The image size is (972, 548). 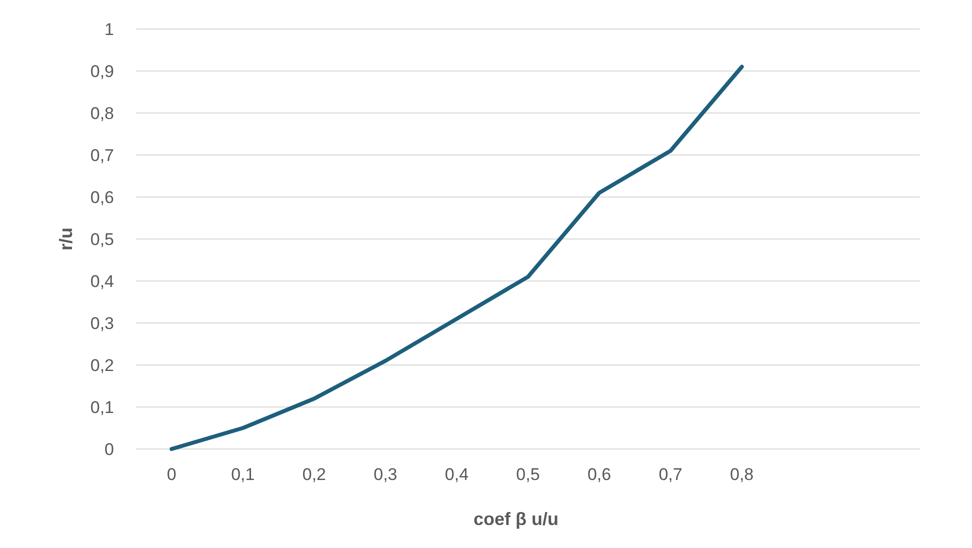 I want to click on x-tick-label: 0,1, so click(x=243, y=474).